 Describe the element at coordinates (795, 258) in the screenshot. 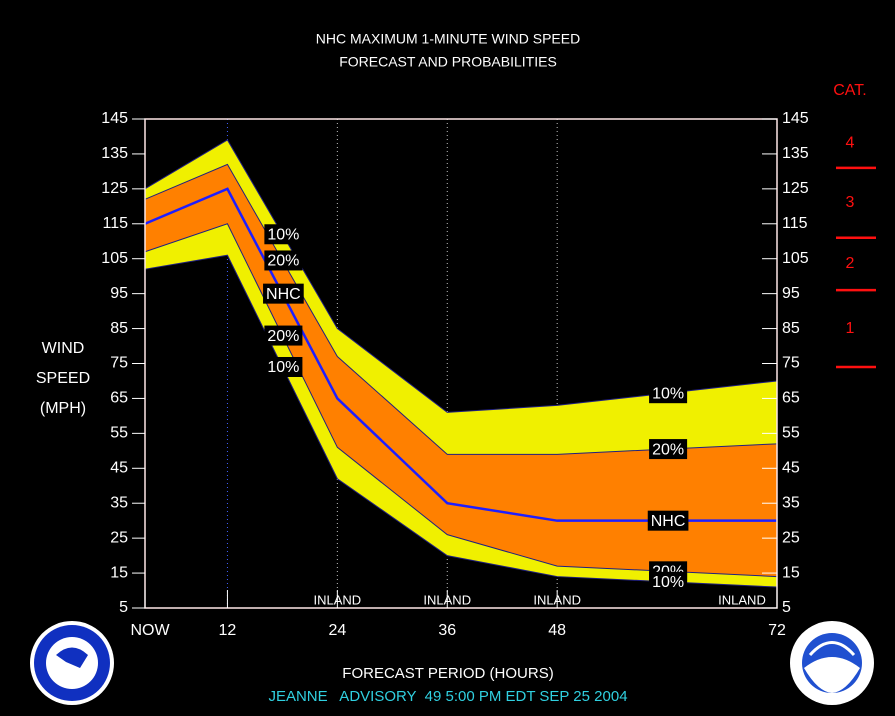

I see `y-tick-label-right: 105` at that location.